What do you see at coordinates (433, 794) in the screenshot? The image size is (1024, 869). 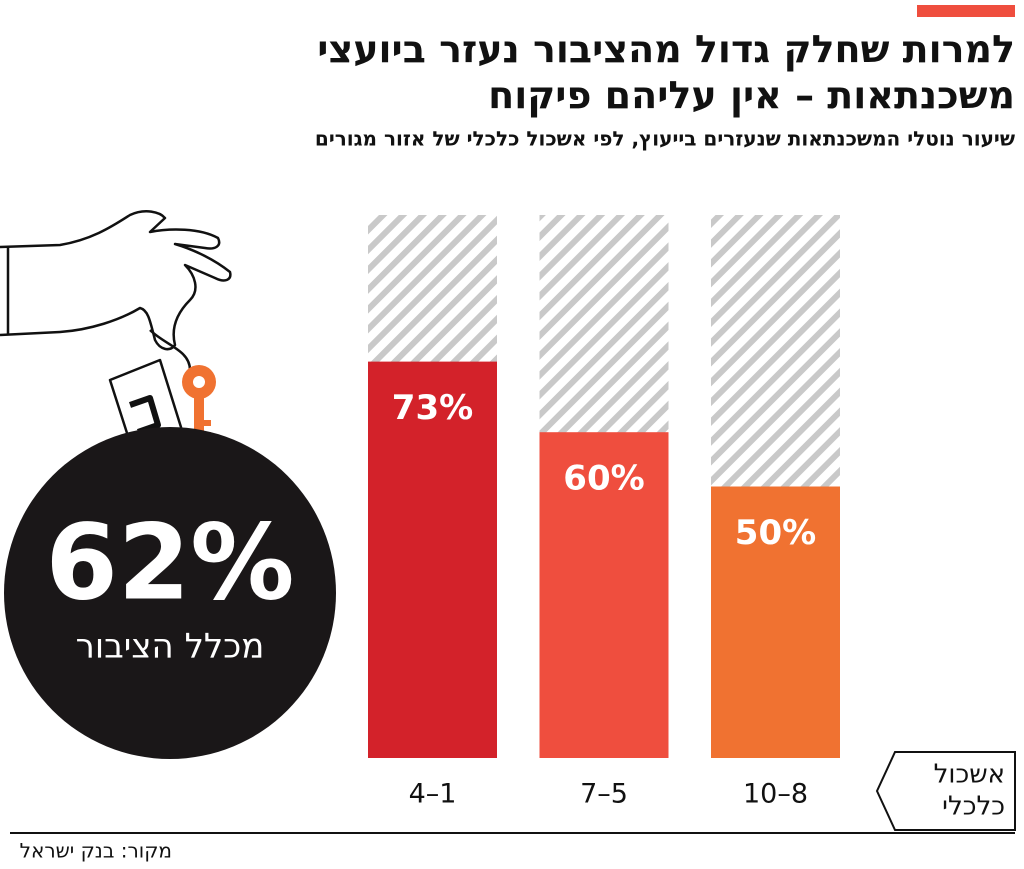 I see `x-tick-label: 4–1` at bounding box center [433, 794].